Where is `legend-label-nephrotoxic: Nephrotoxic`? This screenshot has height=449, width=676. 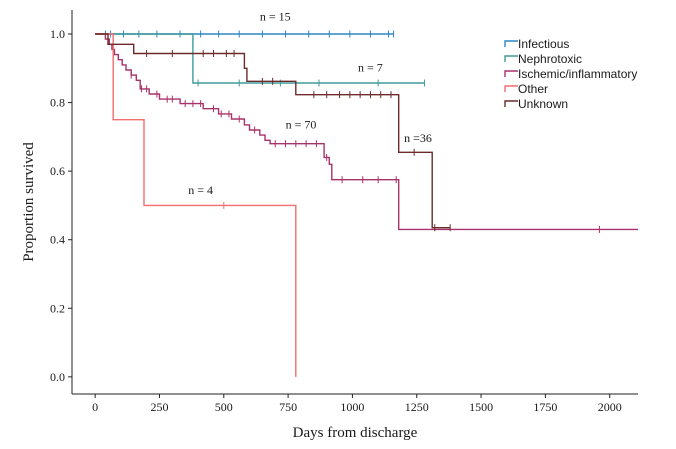
legend-label-nephrotoxic: Nephrotoxic is located at coordinates (550, 59).